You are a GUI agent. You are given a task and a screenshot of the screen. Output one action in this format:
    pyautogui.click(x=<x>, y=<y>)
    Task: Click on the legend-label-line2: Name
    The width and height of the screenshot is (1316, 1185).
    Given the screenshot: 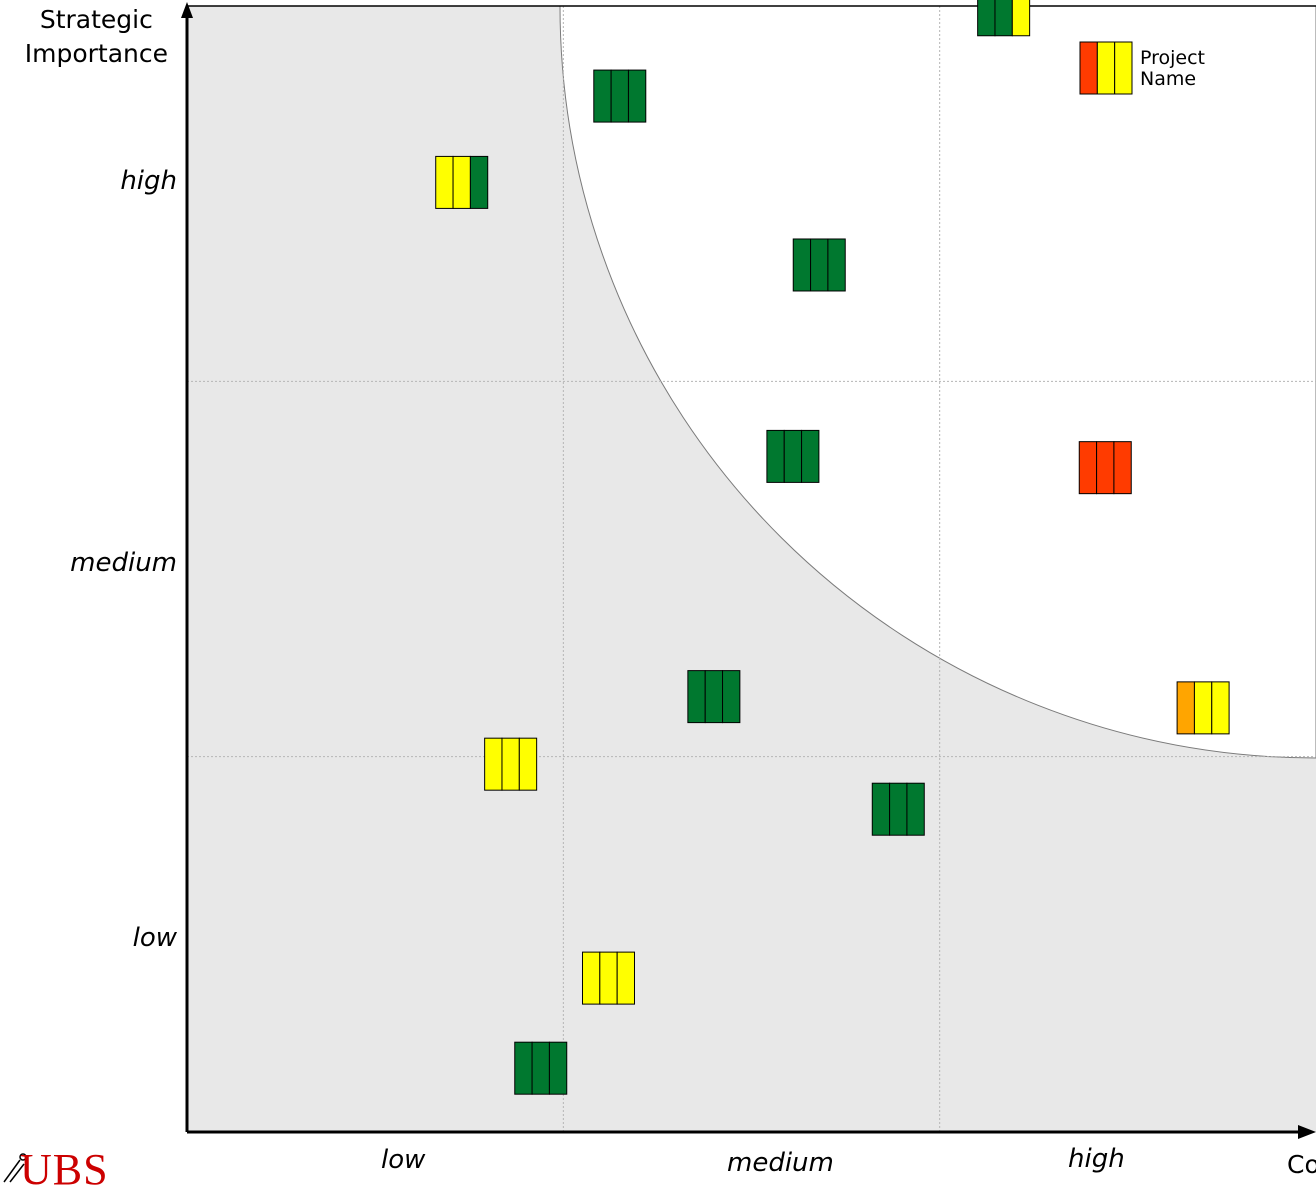 What is the action you would take?
    pyautogui.click(x=1168, y=79)
    